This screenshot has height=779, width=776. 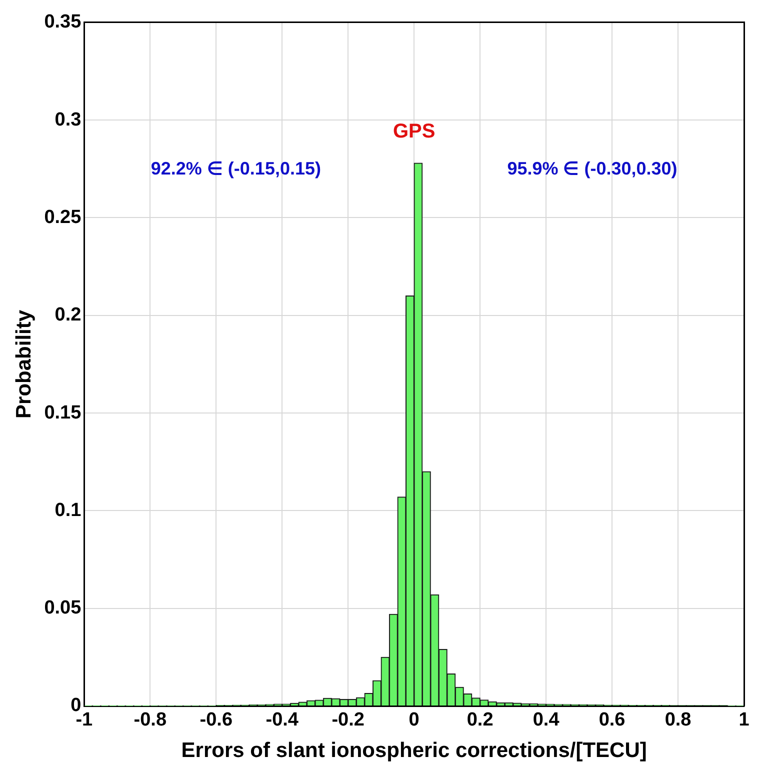 I want to click on y-tick-label: 0.35, so click(x=63, y=22).